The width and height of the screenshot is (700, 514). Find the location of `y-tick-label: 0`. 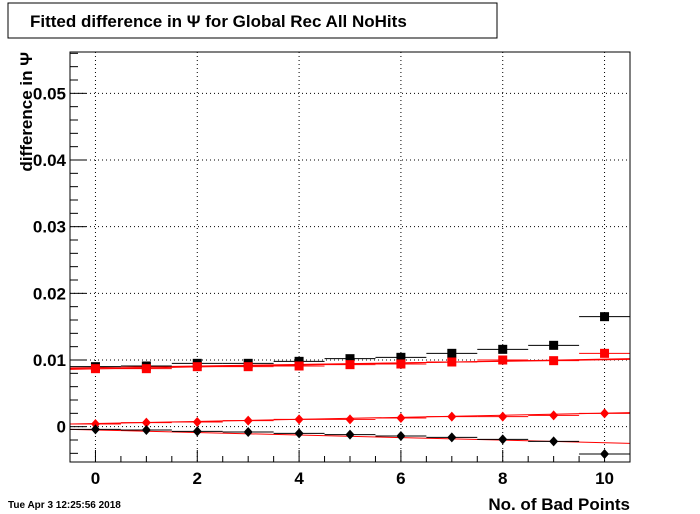

y-tick-label: 0 is located at coordinates (61, 427).